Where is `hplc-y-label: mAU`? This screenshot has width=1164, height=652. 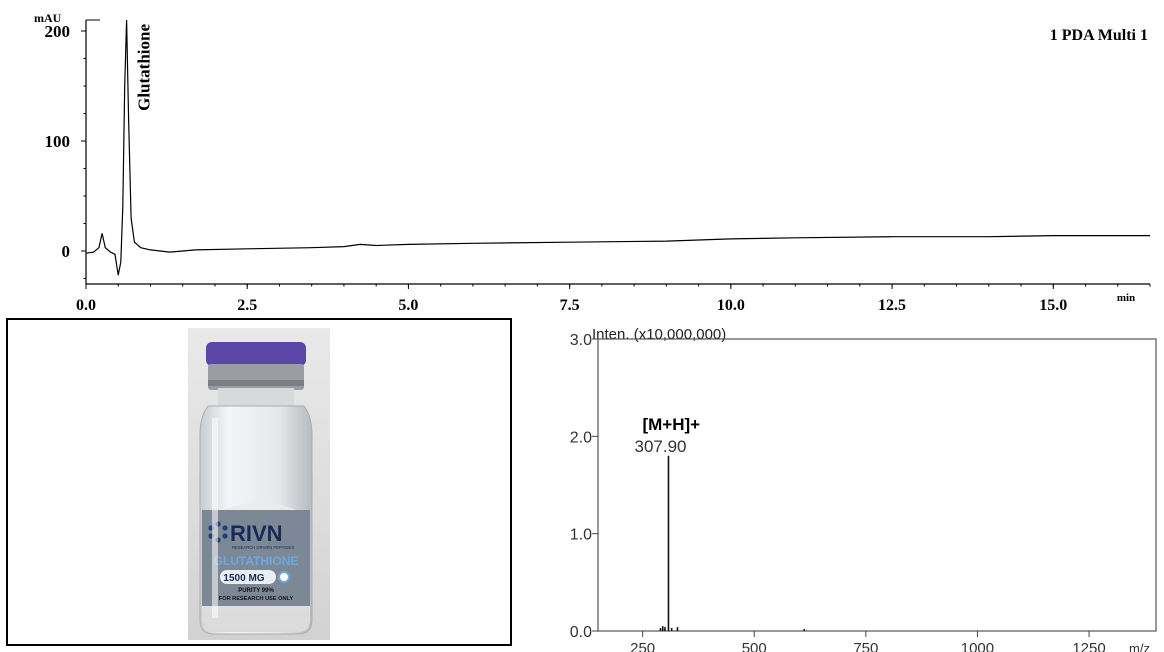 hplc-y-label: mAU is located at coordinates (48, 18).